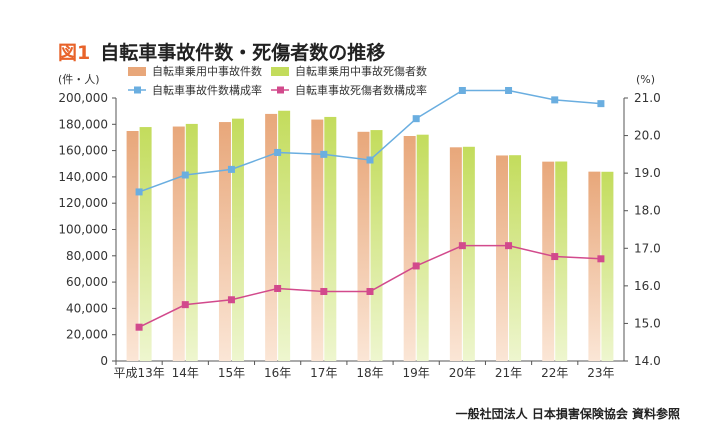 The height and width of the screenshot is (440, 720). What do you see at coordinates (185, 373) in the screenshot?
I see `x-tick-label: 14年` at bounding box center [185, 373].